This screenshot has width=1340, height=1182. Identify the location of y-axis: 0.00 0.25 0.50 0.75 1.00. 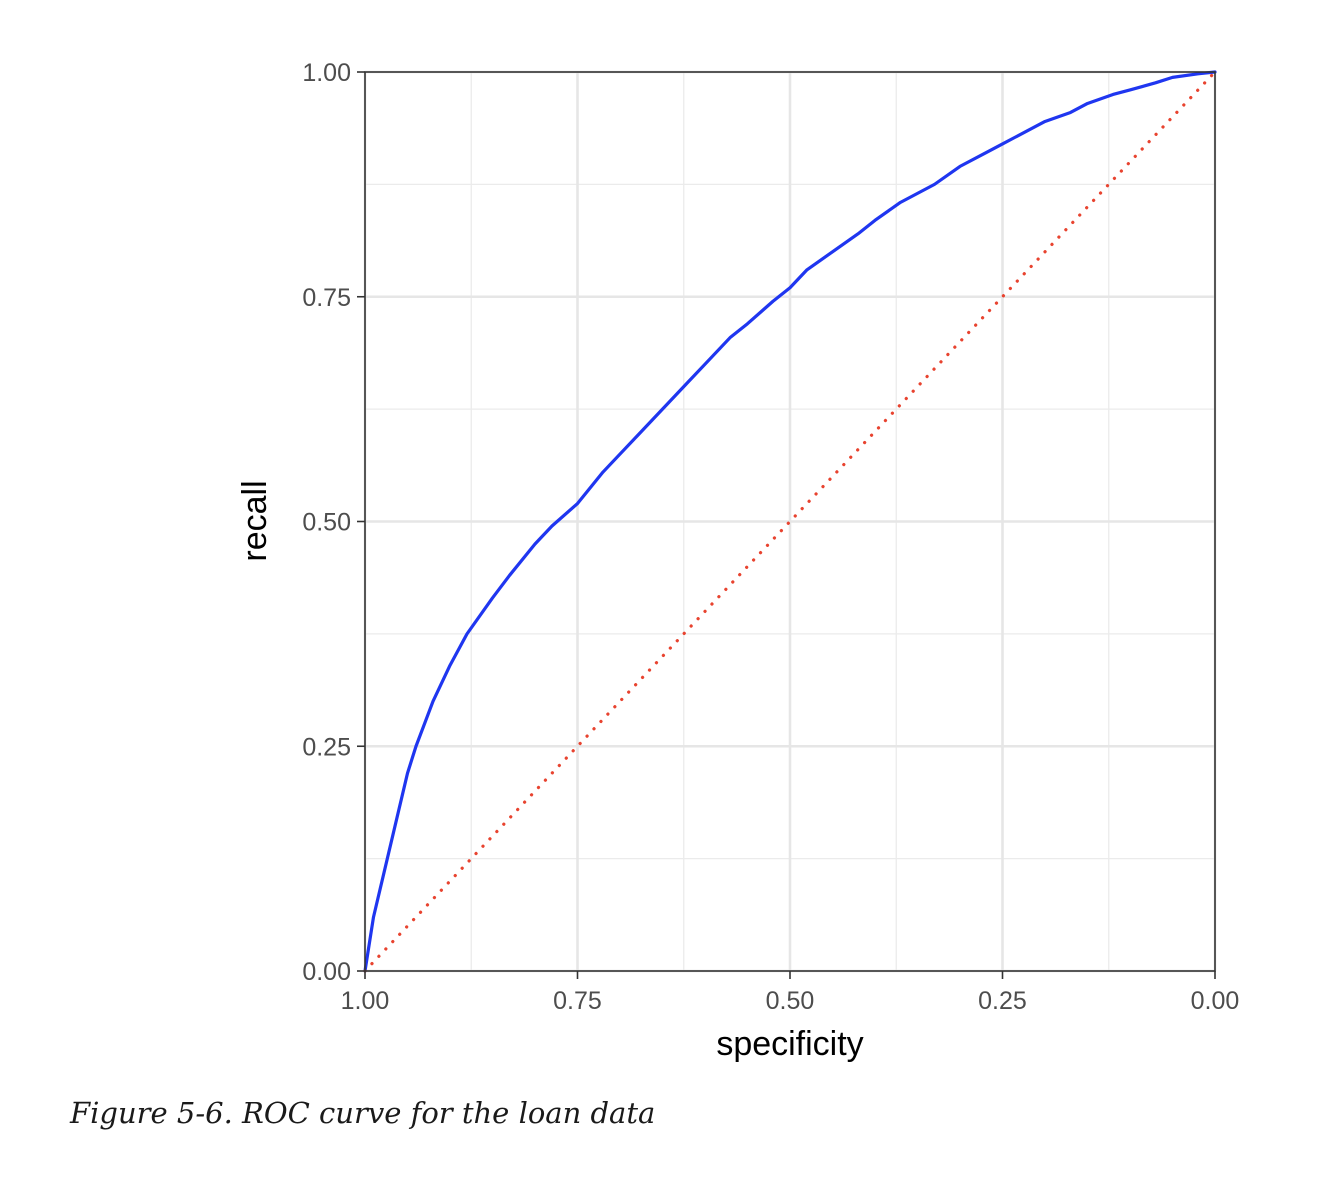
(333, 522).